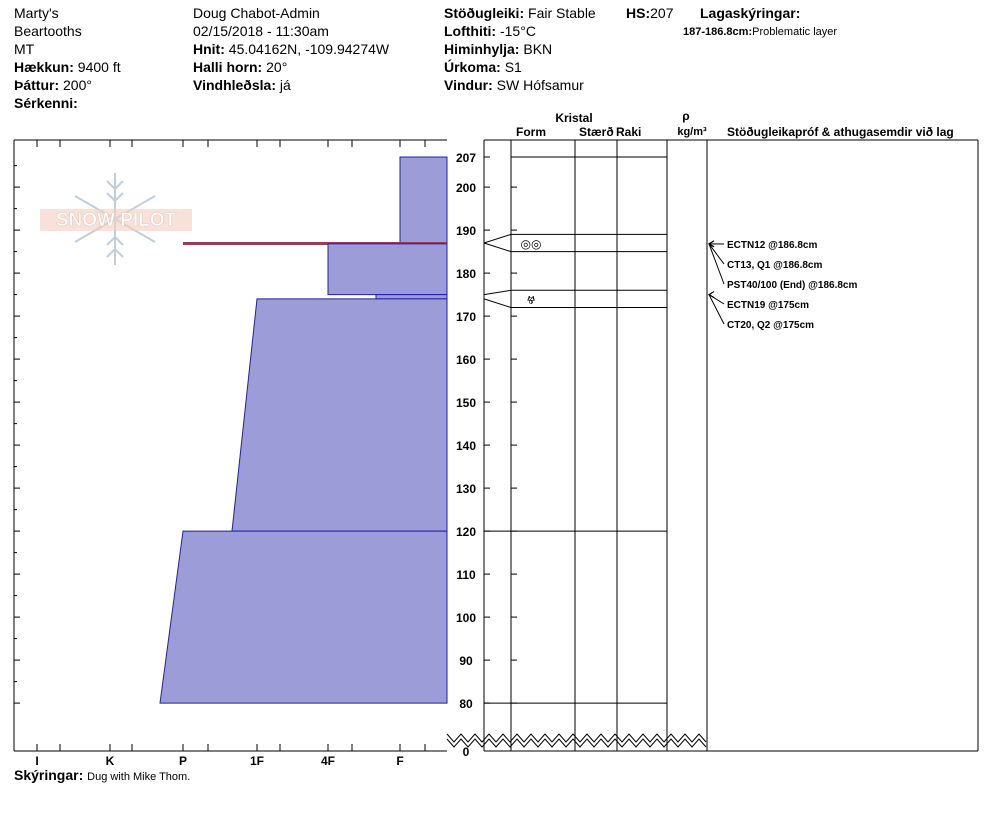 This screenshot has width=994, height=840. Describe the element at coordinates (466, 575) in the screenshot. I see `depth-tick-label: 110` at that location.